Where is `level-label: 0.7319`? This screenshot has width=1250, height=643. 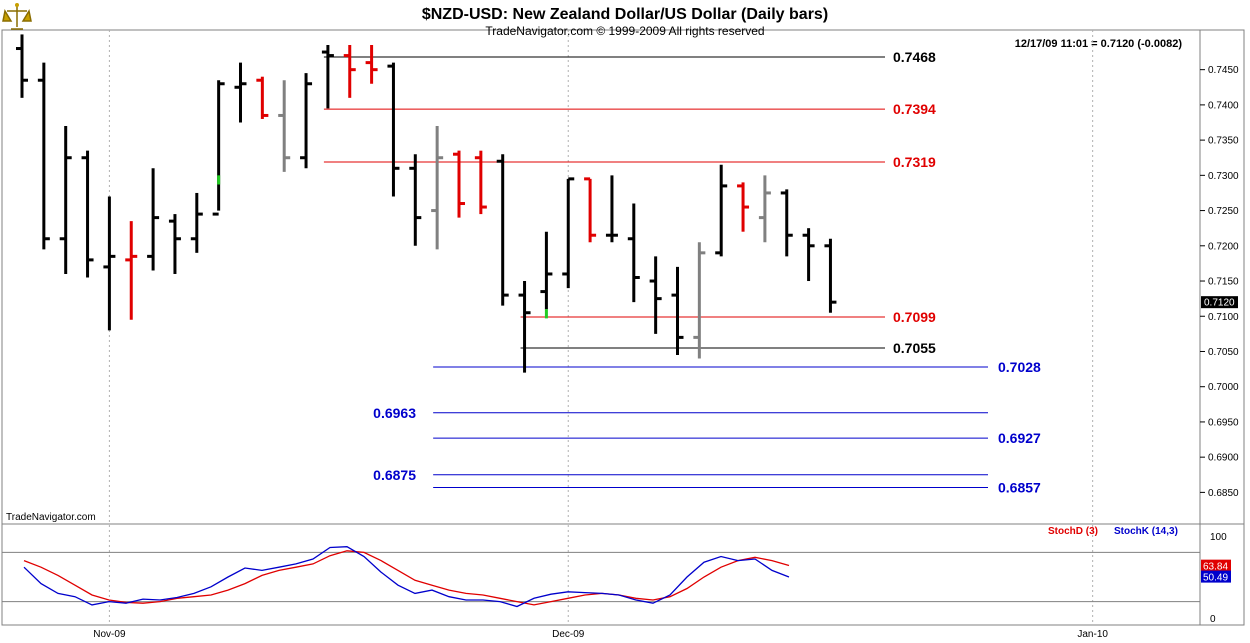 level-label: 0.7319 is located at coordinates (914, 162).